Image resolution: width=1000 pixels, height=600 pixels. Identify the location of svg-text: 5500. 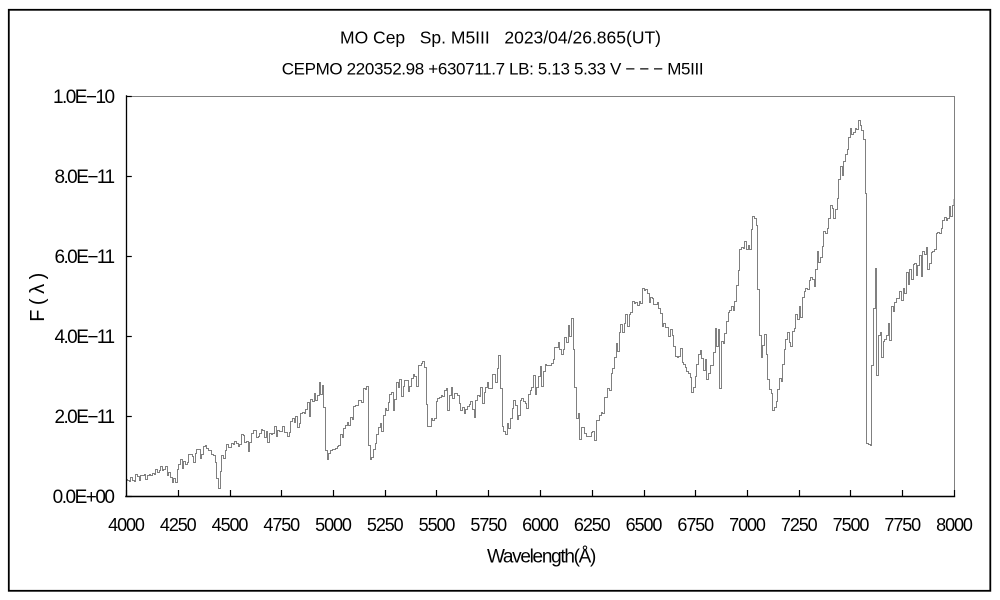
(437, 525).